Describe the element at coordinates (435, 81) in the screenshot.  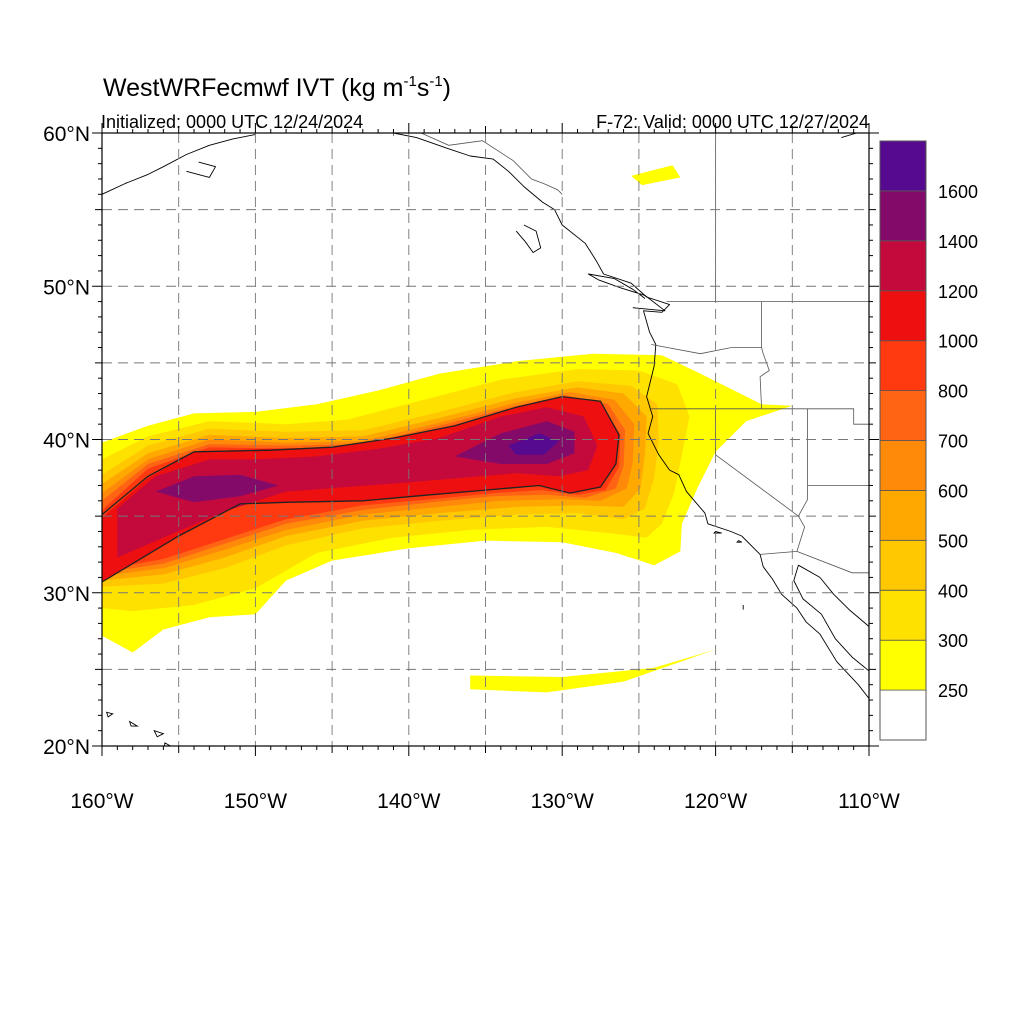
I see `title-sup-2: -1` at that location.